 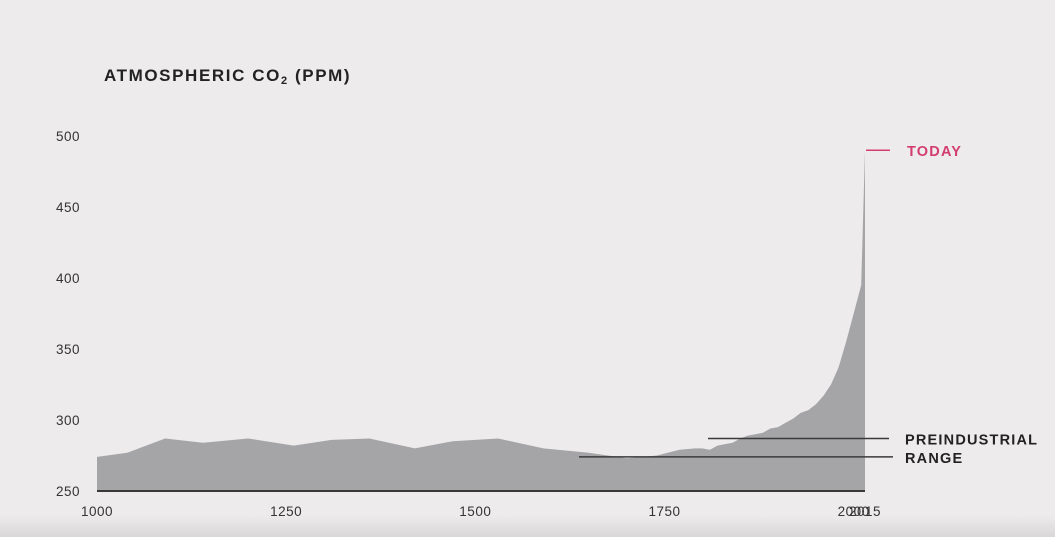 What do you see at coordinates (475, 511) in the screenshot?
I see `x-tick-label: 1500` at bounding box center [475, 511].